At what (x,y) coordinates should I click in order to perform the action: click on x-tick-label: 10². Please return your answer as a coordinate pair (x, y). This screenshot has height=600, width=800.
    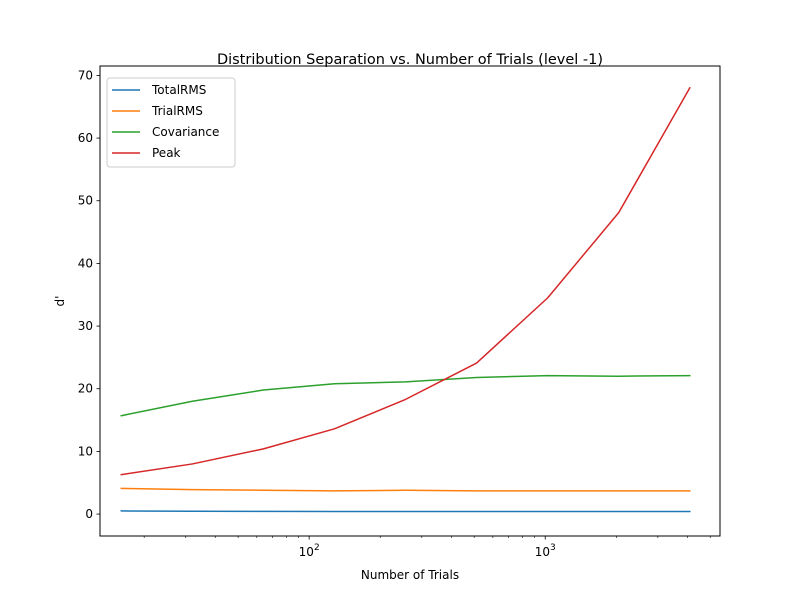
    Looking at the image, I should click on (309, 551).